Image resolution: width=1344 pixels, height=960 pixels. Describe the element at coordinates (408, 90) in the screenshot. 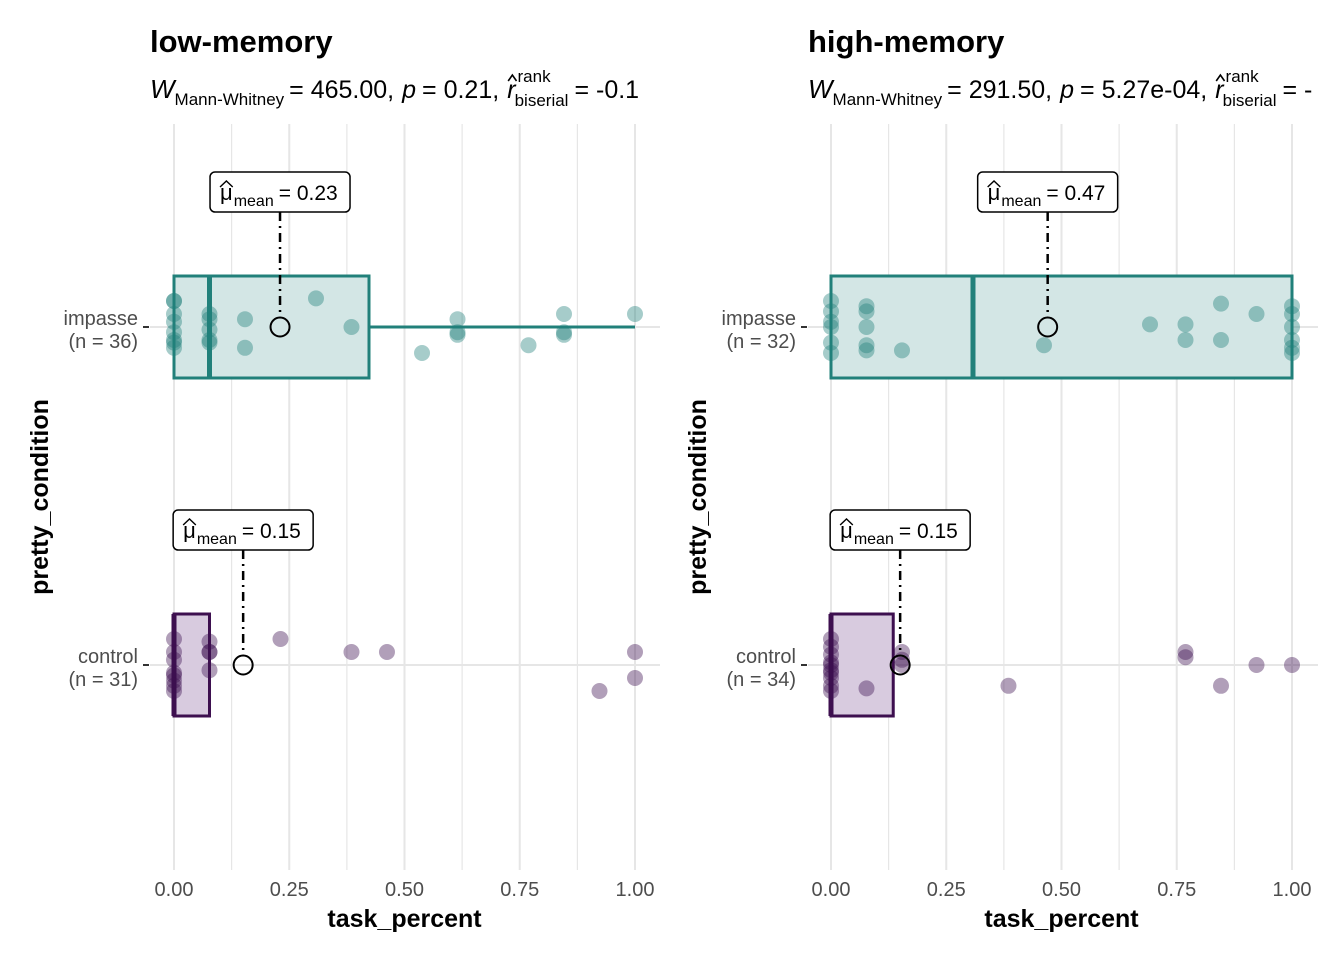

I see `p-label: p` at that location.